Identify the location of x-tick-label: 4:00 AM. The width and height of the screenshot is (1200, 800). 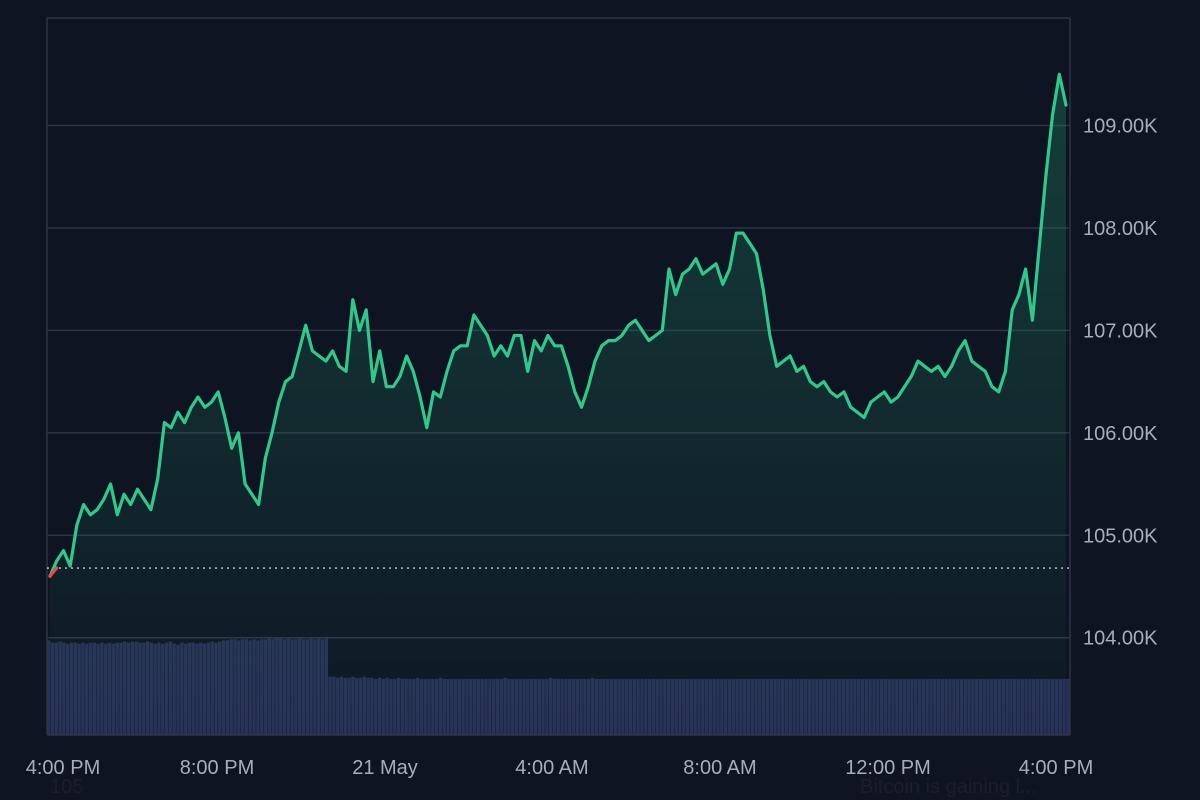
(551, 768).